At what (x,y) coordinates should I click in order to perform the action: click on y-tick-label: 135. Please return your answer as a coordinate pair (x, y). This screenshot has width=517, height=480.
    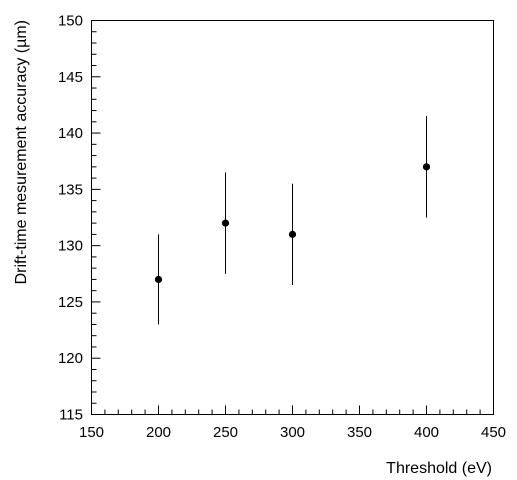
    Looking at the image, I should click on (70, 189).